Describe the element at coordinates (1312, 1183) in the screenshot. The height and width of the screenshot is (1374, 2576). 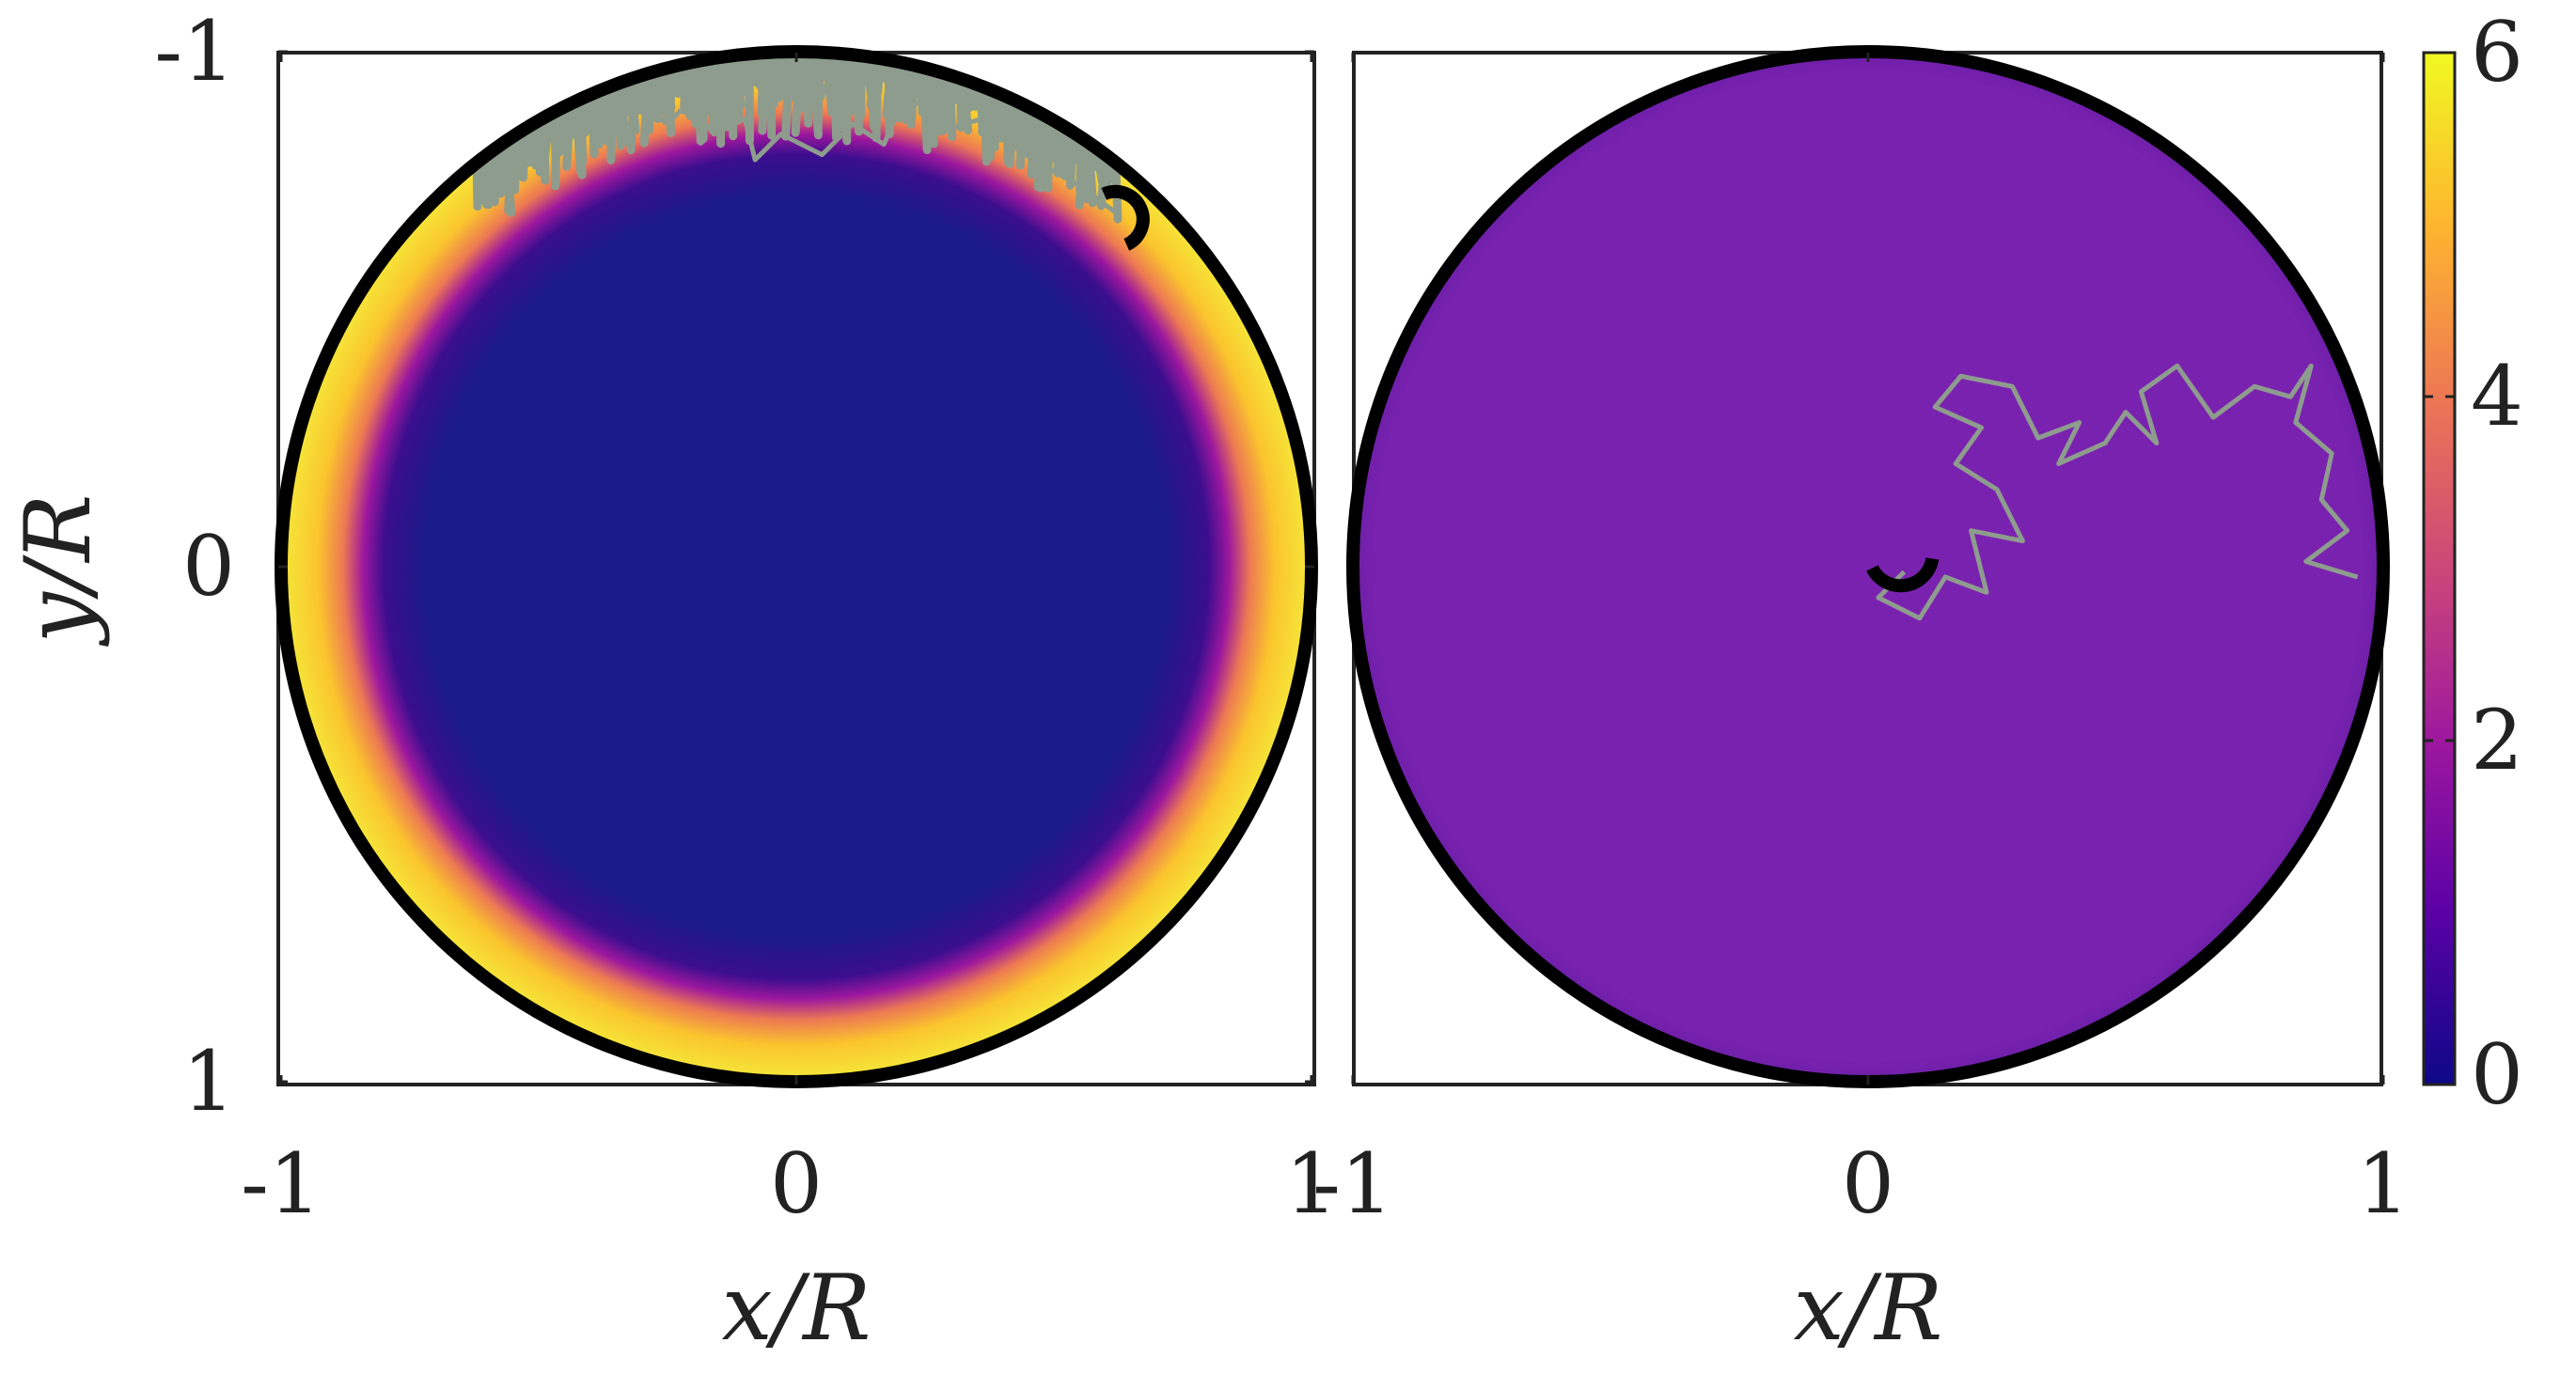
I see `left-x-tick-label: 1` at that location.